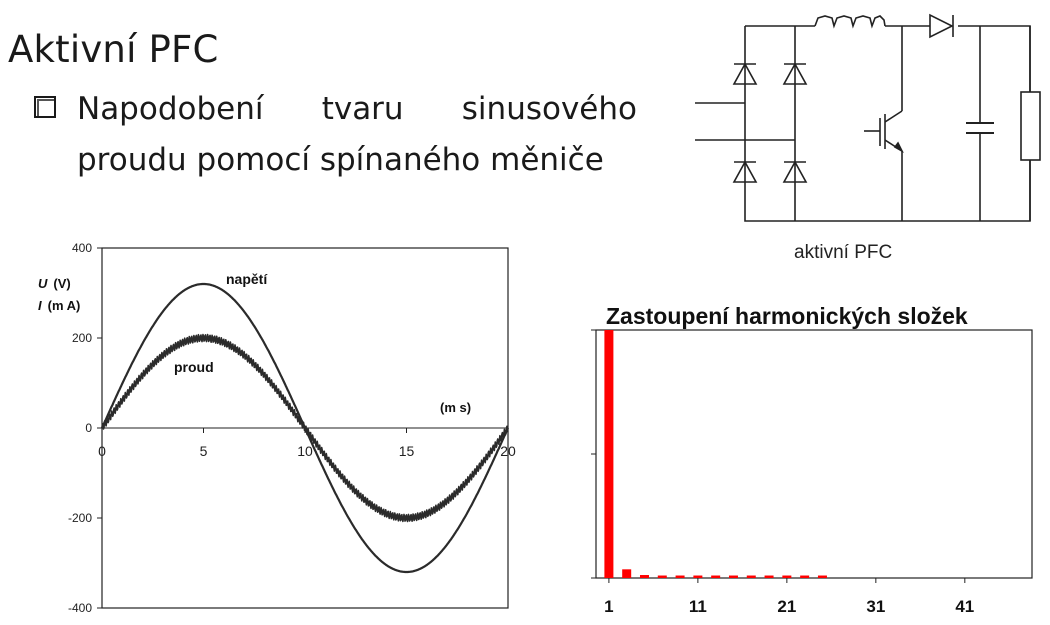  What do you see at coordinates (455, 407) in the screenshot?
I see `x-axis-label: (m s)` at bounding box center [455, 407].